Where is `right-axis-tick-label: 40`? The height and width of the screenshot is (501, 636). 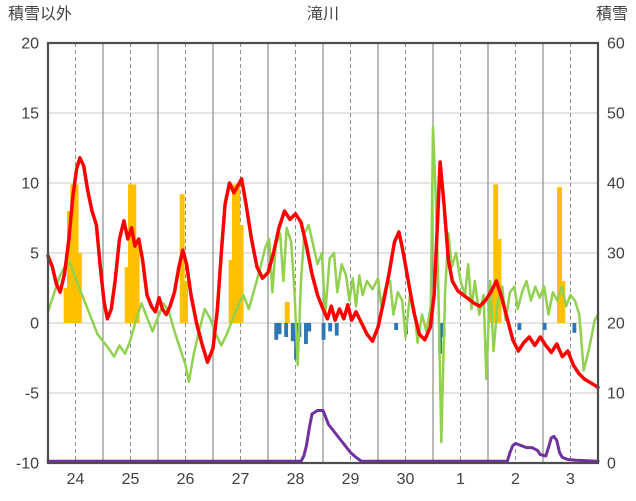 right-axis-tick-label: 40 is located at coordinates (616, 184).